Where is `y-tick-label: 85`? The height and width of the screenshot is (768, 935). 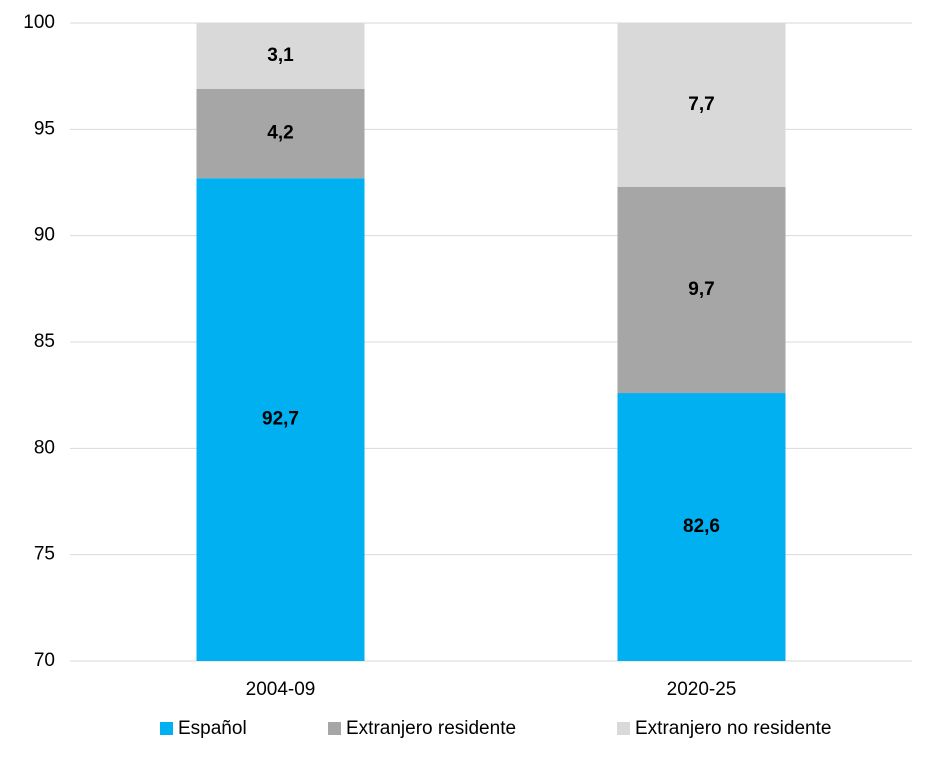
y-tick-label: 85 is located at coordinates (44, 341).